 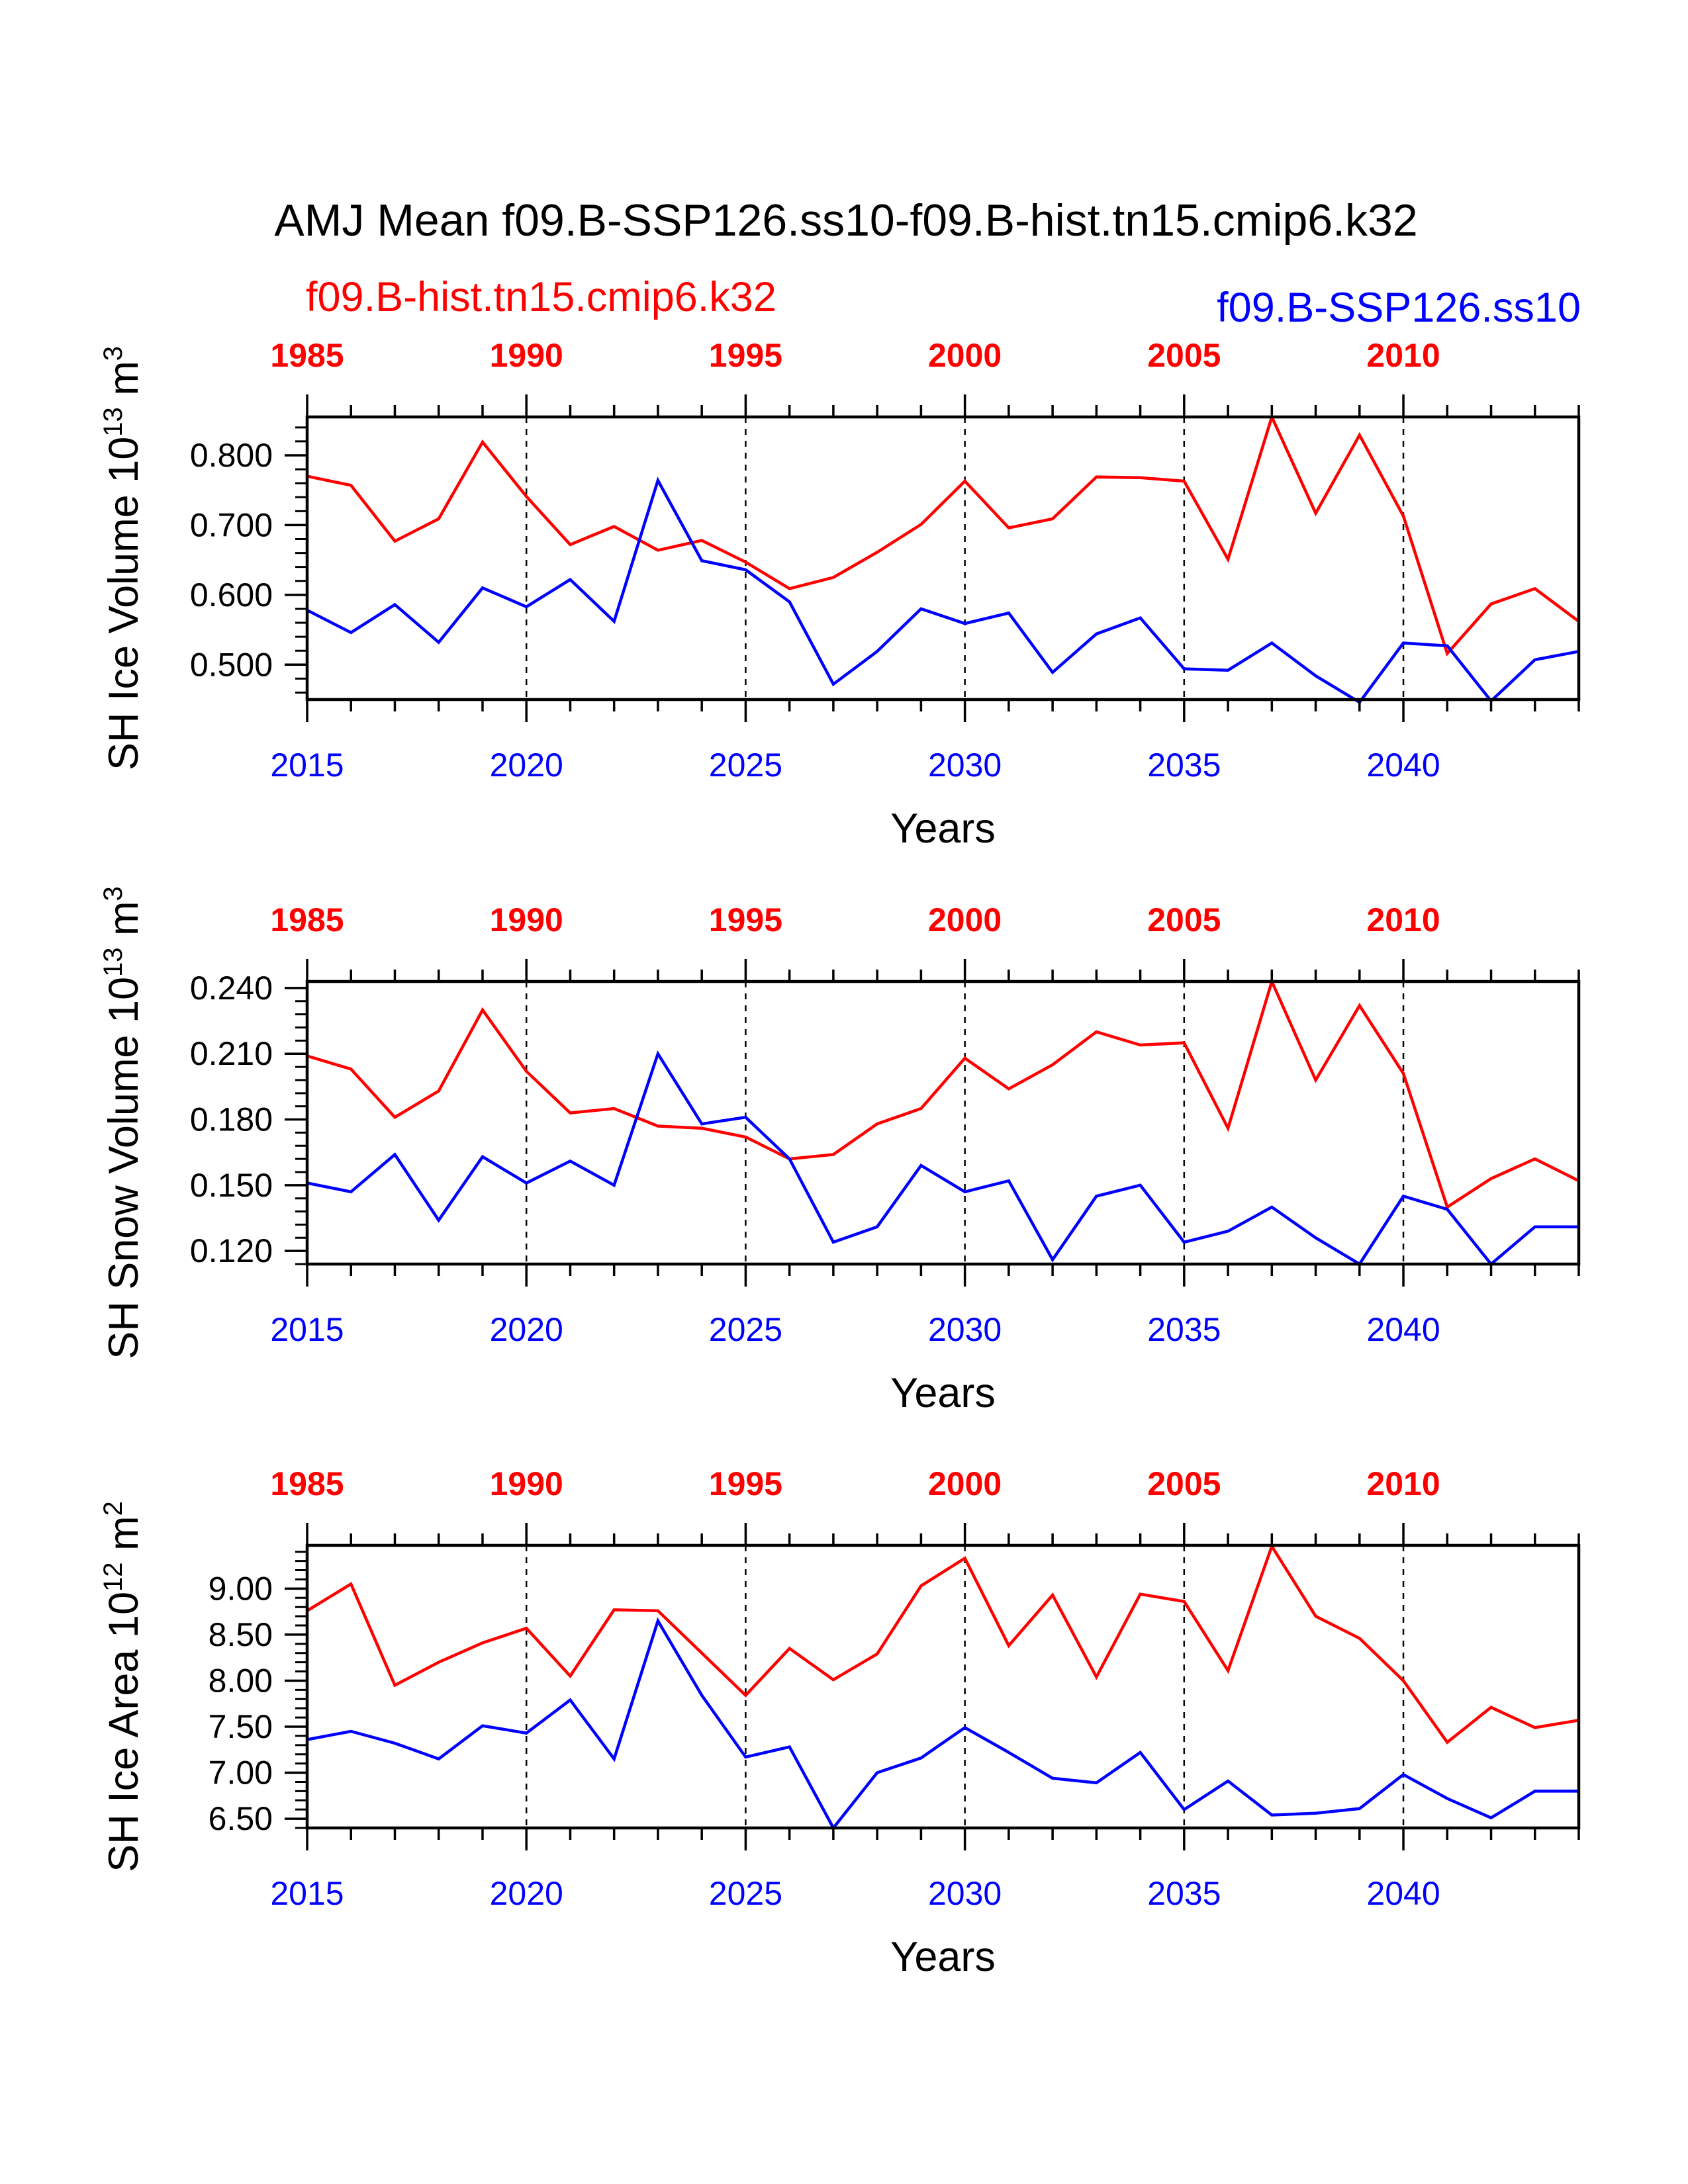 What do you see at coordinates (1399, 308) in the screenshot?
I see `legend-ssp-label: f09.B-SSP126.ss10` at bounding box center [1399, 308].